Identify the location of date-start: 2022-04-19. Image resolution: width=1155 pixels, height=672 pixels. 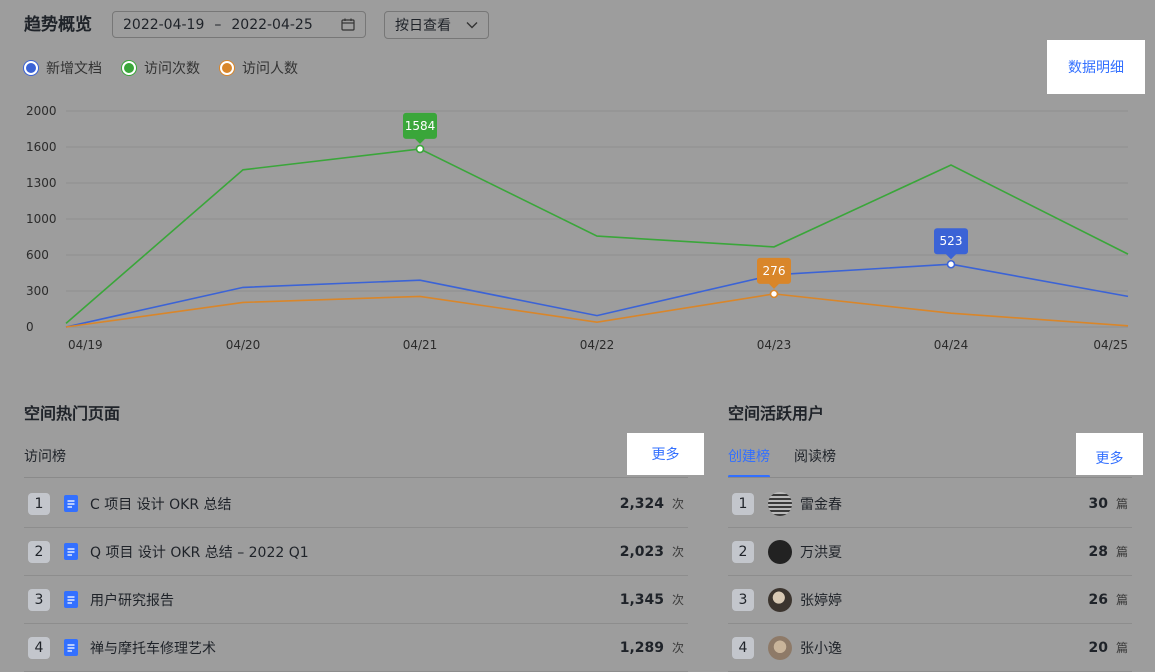
(164, 24).